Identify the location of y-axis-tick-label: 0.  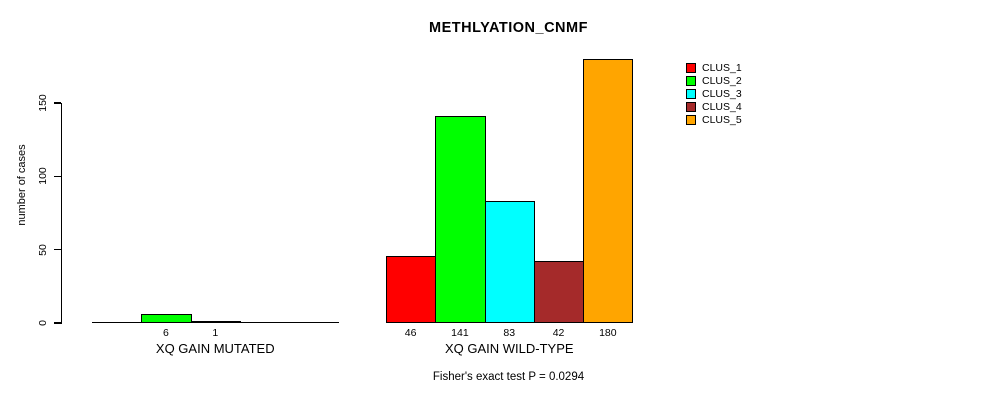
(43, 323).